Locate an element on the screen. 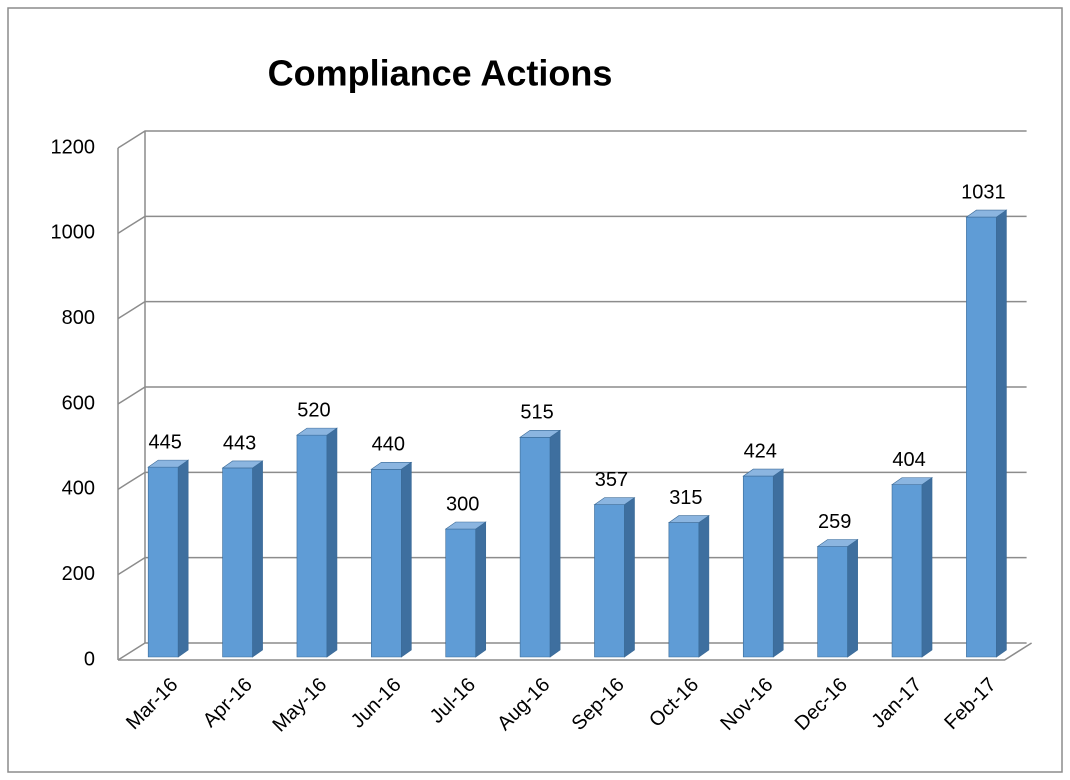 The width and height of the screenshot is (1070, 780). y-tick-label: 1200 is located at coordinates (73, 147).